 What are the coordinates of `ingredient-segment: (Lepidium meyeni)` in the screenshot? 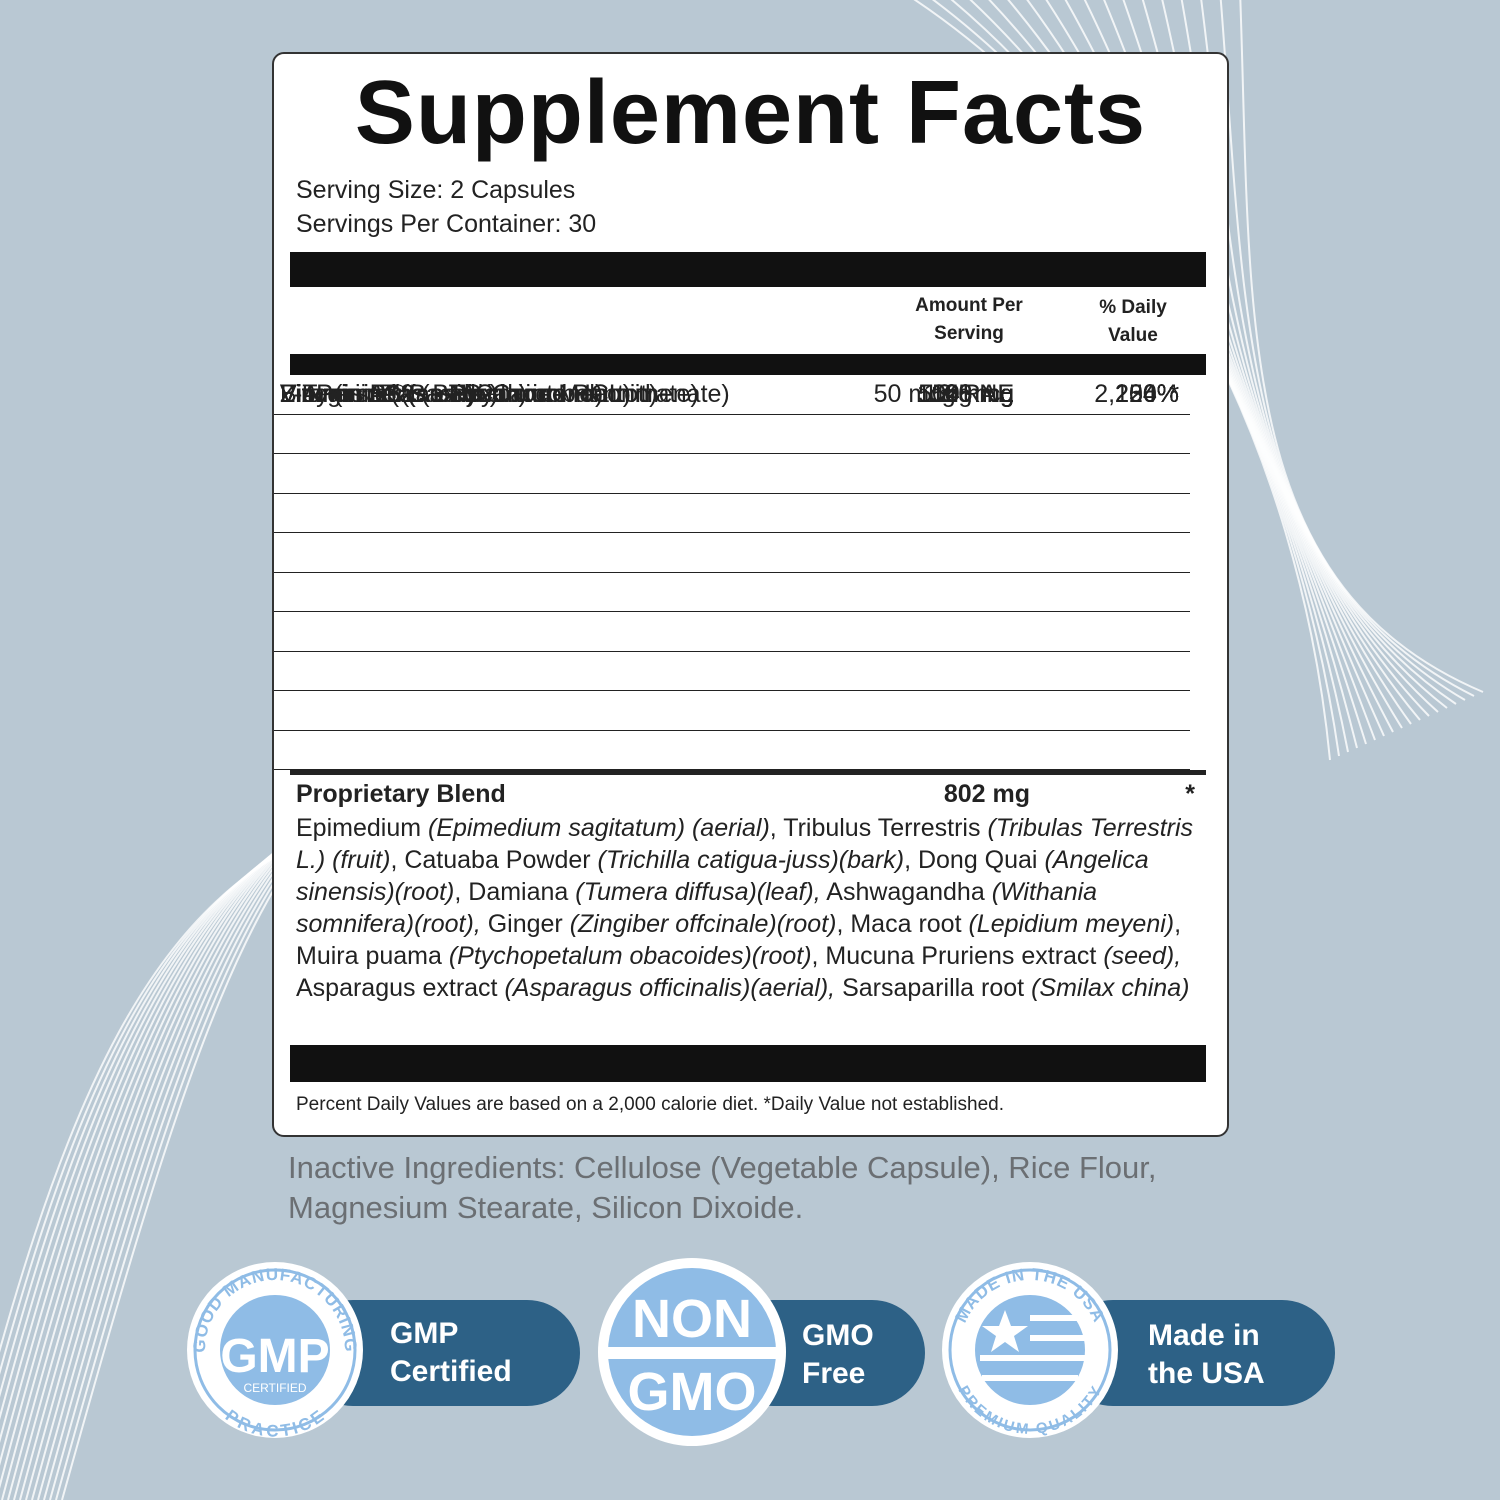 It's located at (1071, 924).